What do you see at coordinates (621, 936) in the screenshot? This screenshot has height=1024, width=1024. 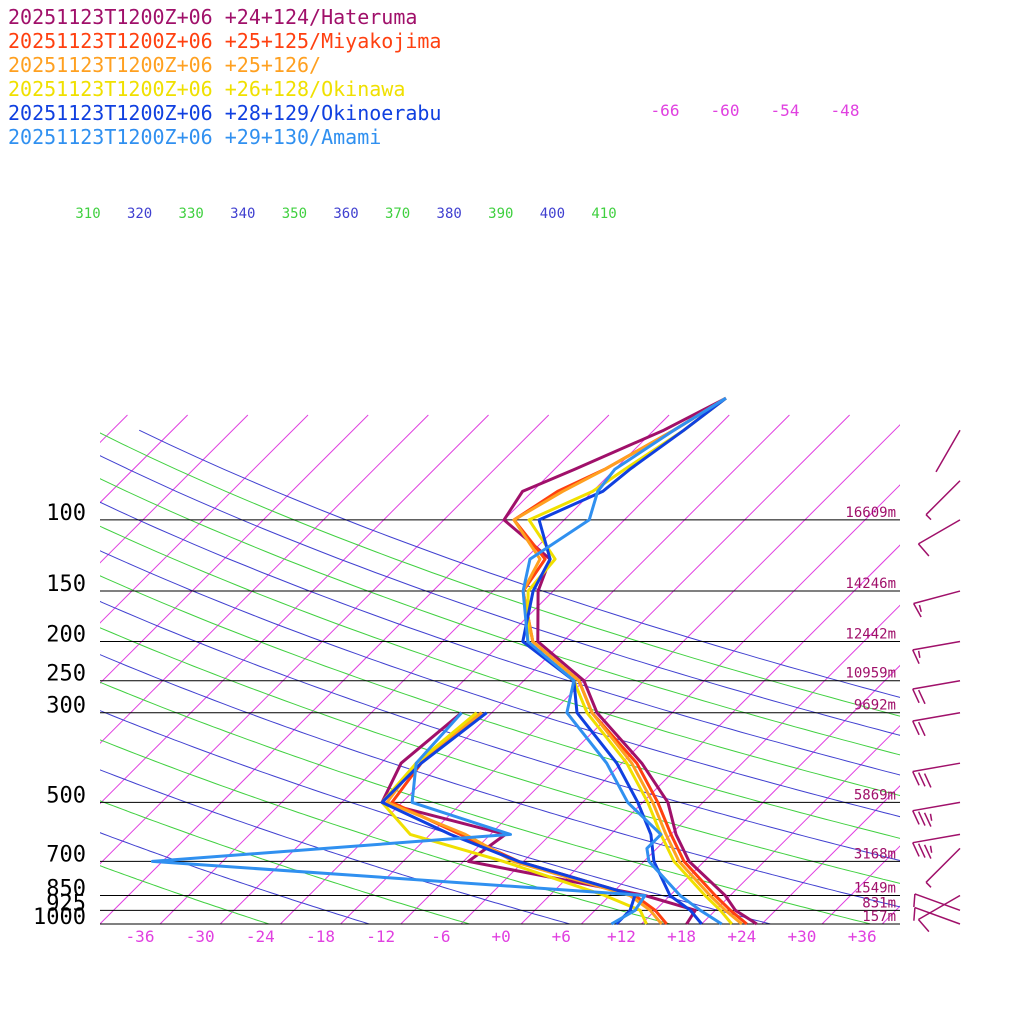 I see `temperature-tick-label: +12` at bounding box center [621, 936].